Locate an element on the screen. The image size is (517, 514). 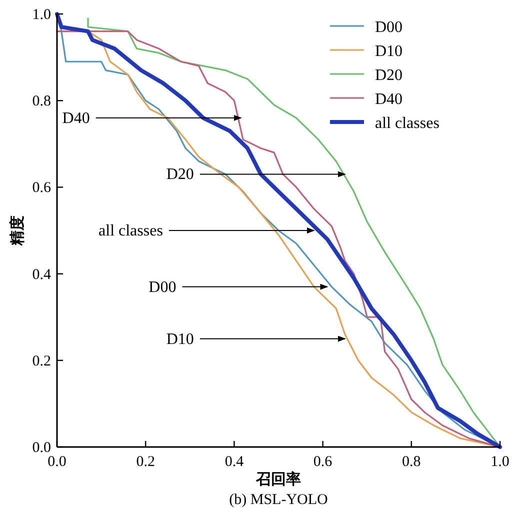
legend-label: D00 is located at coordinates (389, 27).